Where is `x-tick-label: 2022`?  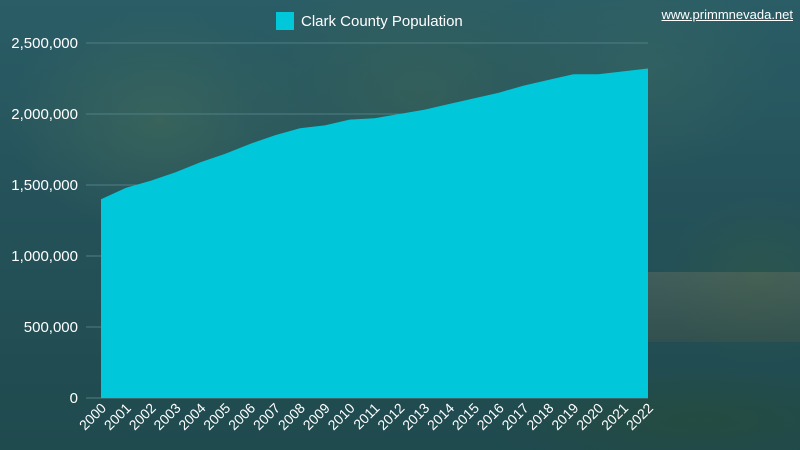 x-tick-label: 2022 is located at coordinates (639, 416).